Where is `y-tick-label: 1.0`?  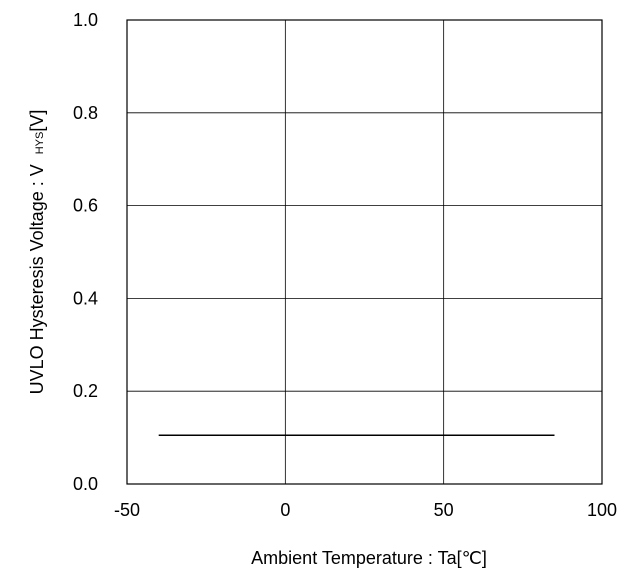 y-tick-label: 1.0 is located at coordinates (85, 20).